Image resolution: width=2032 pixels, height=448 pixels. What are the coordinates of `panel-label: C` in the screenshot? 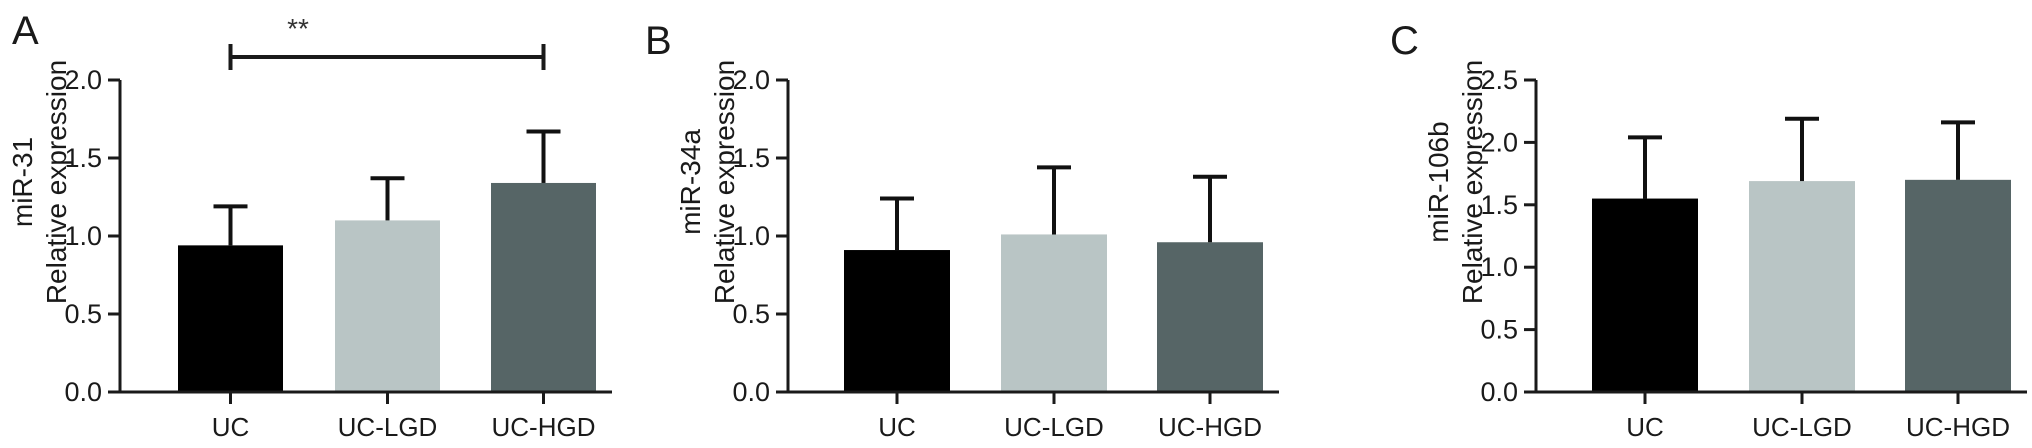 It's located at (1404, 41).